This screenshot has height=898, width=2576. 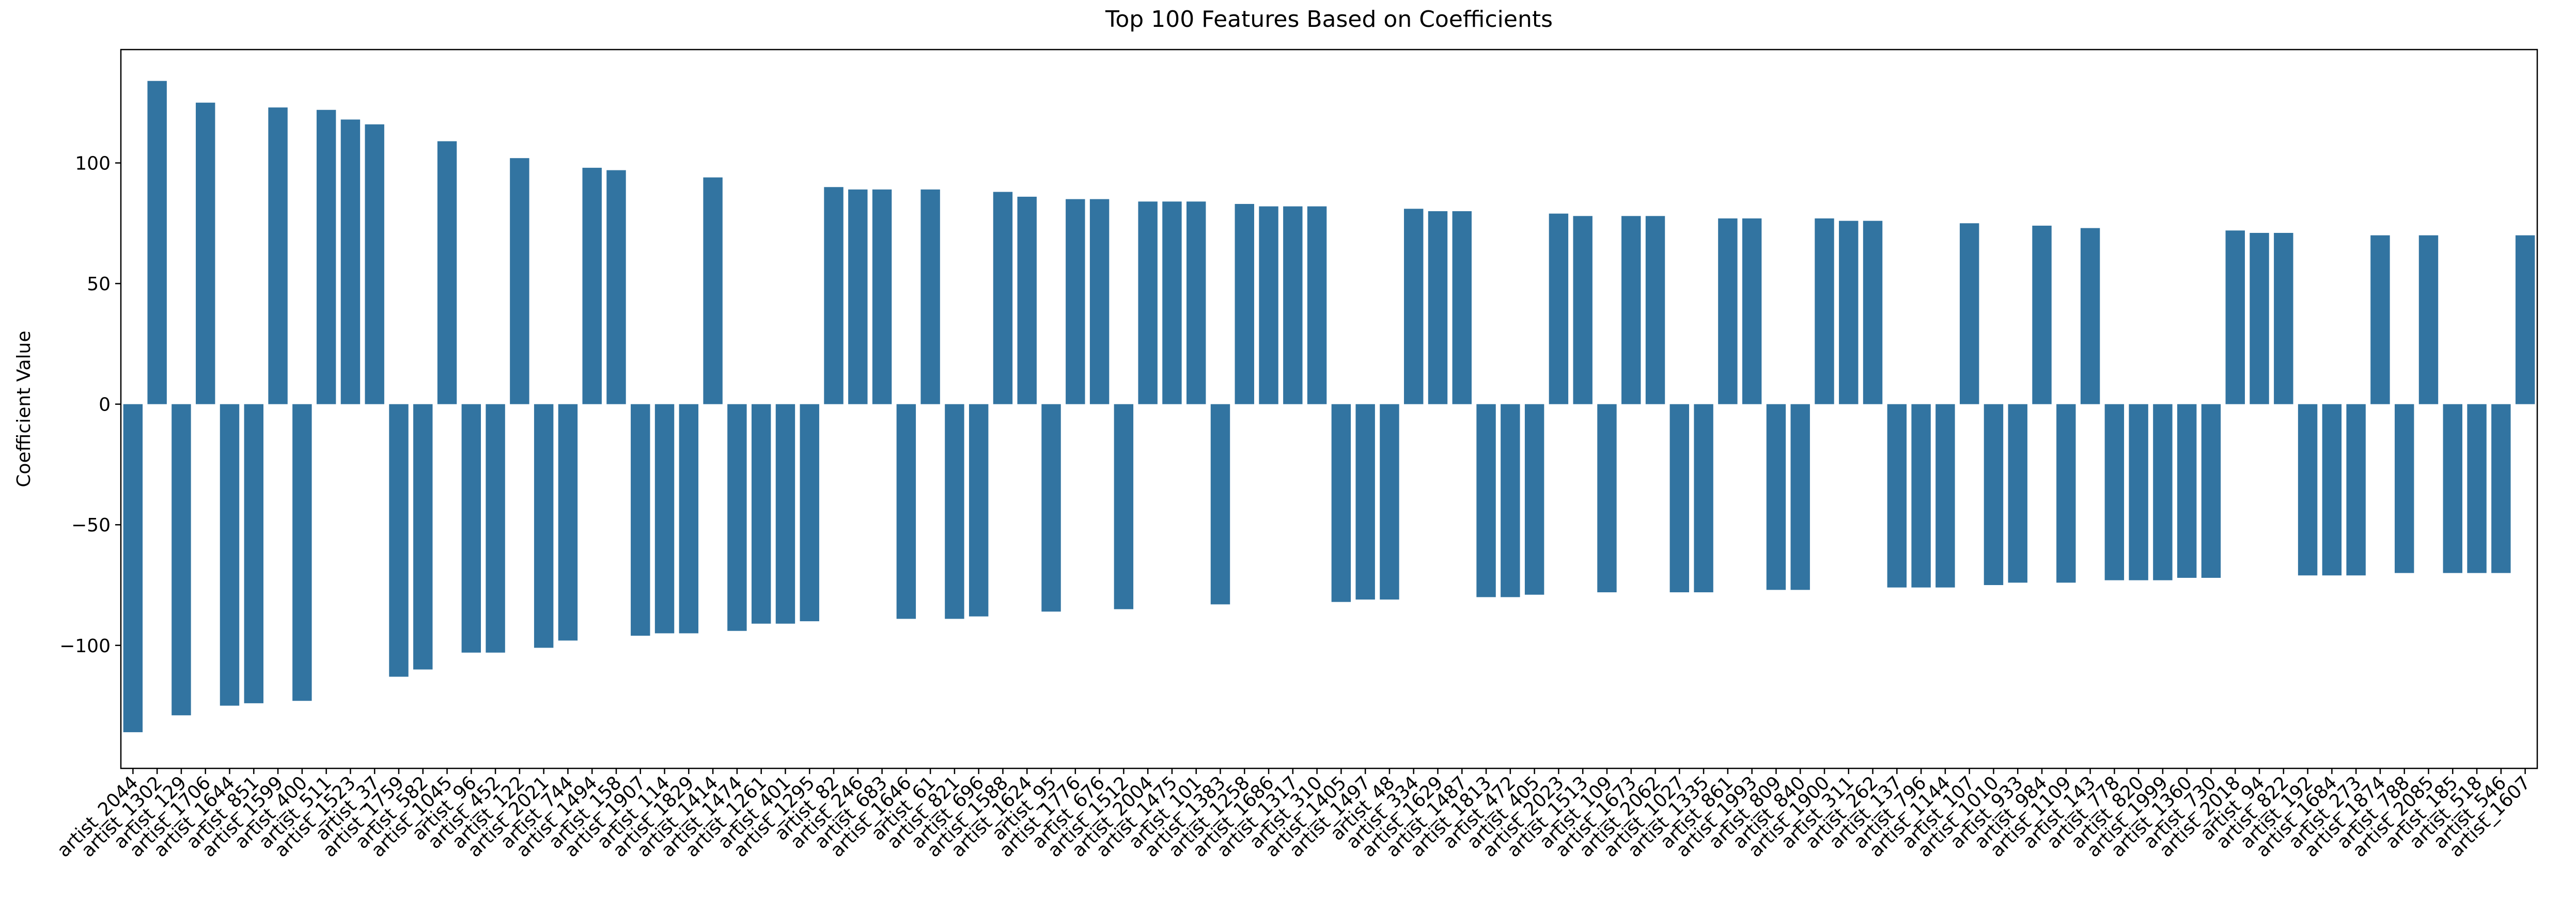 What do you see at coordinates (85, 646) in the screenshot?
I see `y-tick-label: −100` at bounding box center [85, 646].